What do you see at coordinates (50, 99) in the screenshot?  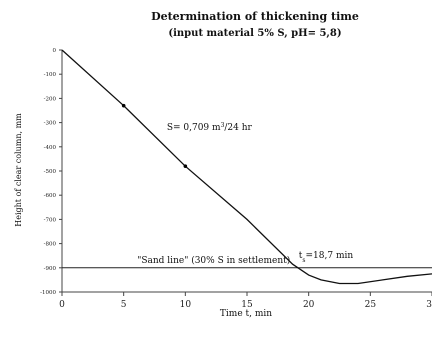 I see `y-tick-label: -200` at bounding box center [50, 99].